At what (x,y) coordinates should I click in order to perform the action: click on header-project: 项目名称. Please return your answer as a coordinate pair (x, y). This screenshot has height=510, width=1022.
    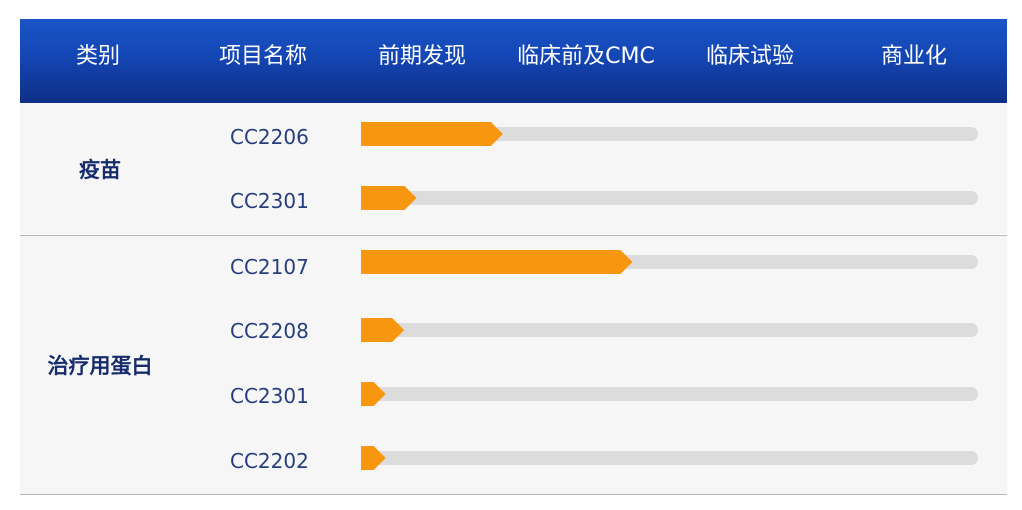
    Looking at the image, I should click on (263, 56).